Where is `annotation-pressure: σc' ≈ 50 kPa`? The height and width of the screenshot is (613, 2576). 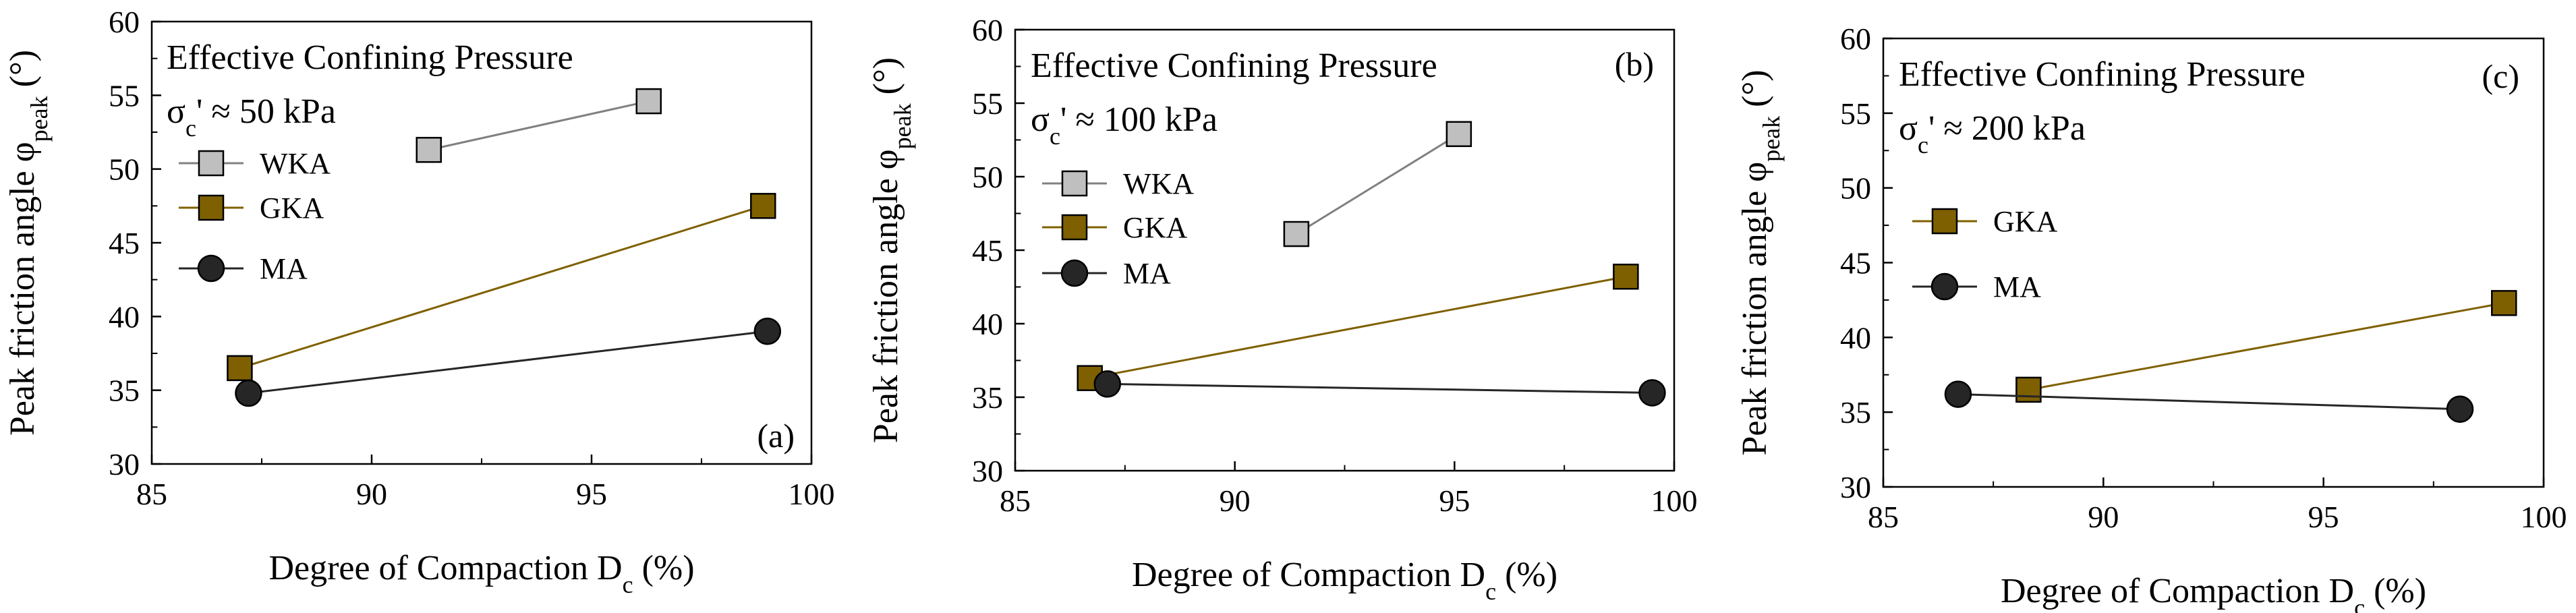 annotation-pressure: σc' ≈ 50 kPa is located at coordinates (251, 117).